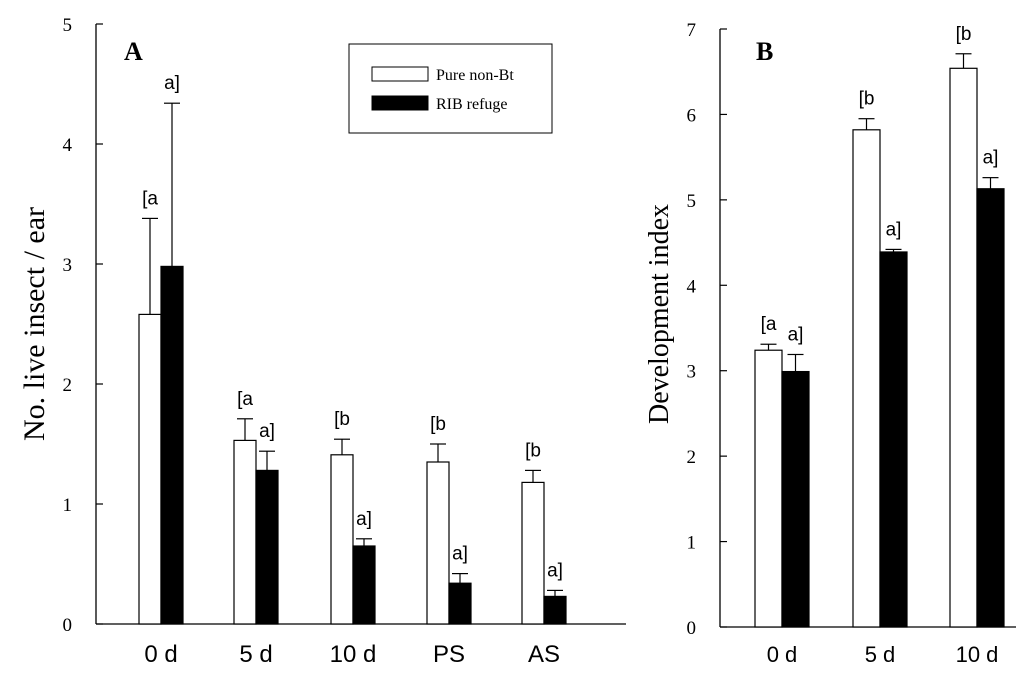 The width and height of the screenshot is (1028, 673). What do you see at coordinates (68, 25) in the screenshot?
I see `panel-a-y-tick-label: 5` at bounding box center [68, 25].